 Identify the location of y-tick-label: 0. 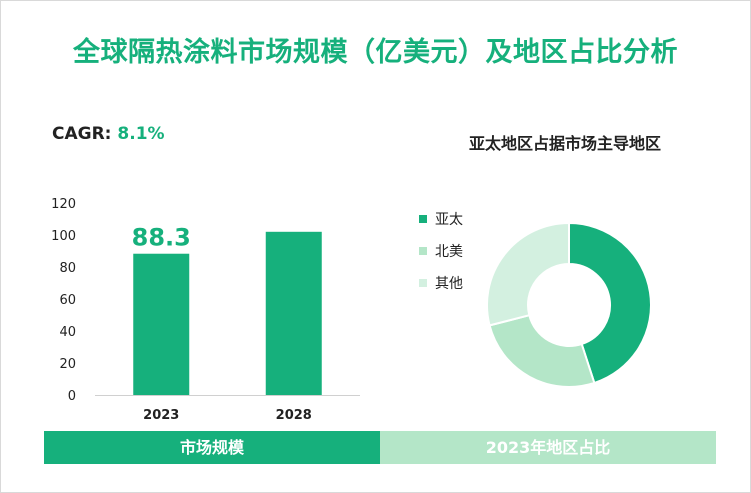
(72, 396).